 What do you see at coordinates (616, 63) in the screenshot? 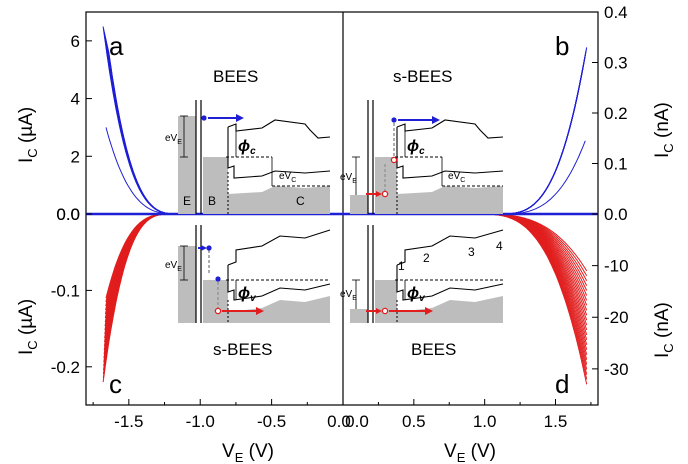
I see `y-tick-label-b: 0.3` at bounding box center [616, 63].